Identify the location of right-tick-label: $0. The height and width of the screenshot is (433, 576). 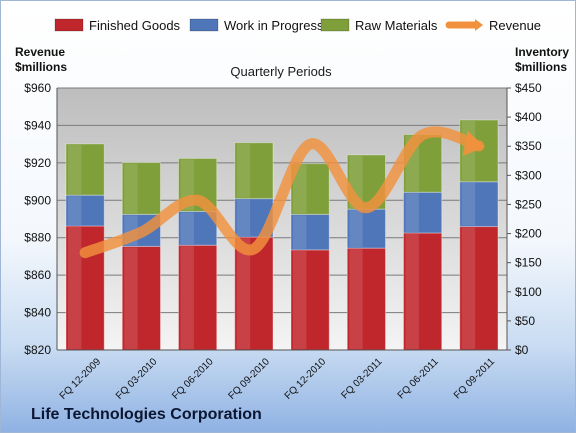
(522, 350).